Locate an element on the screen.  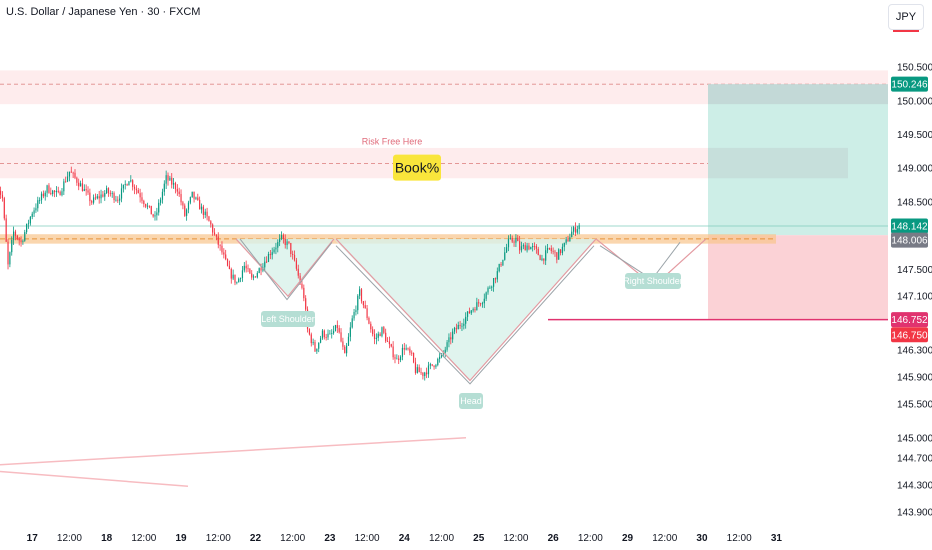
left-shoulder-inner is located at coordinates (286, 269).